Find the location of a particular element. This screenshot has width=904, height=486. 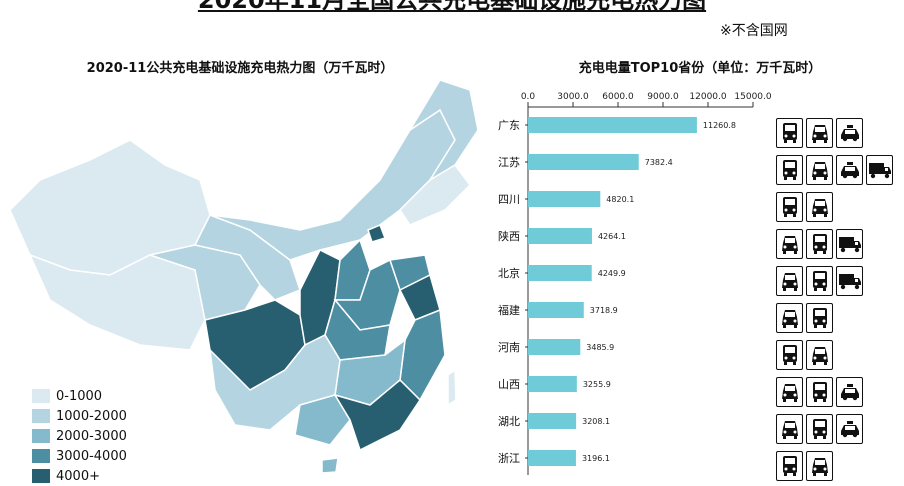

category-label: 浙江 is located at coordinates (509, 458).